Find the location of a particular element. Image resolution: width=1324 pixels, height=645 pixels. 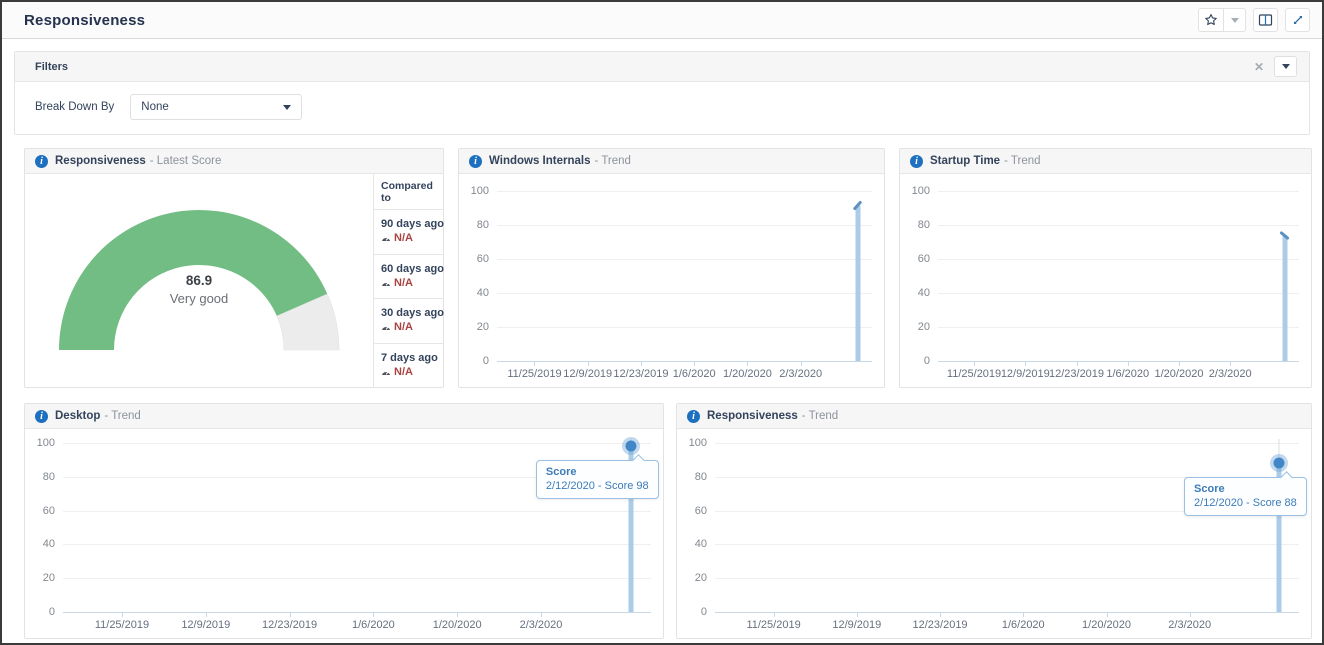

panel-title: Desktop is located at coordinates (78, 416).